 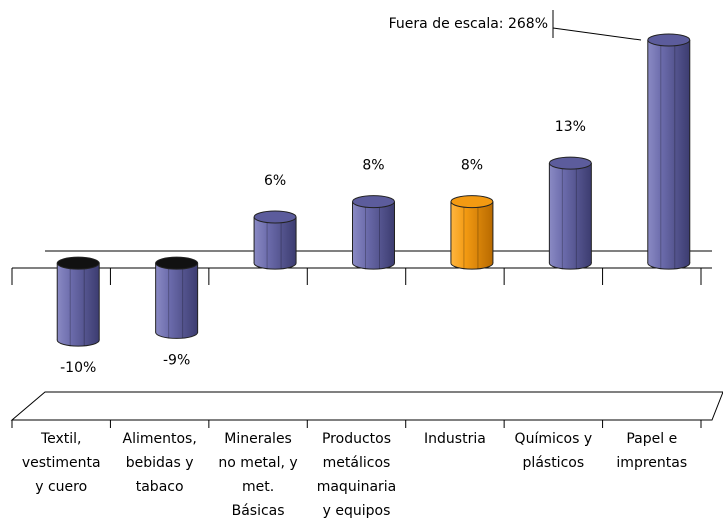 What do you see at coordinates (597, 34) in the screenshot?
I see `annotation-leader` at bounding box center [597, 34].